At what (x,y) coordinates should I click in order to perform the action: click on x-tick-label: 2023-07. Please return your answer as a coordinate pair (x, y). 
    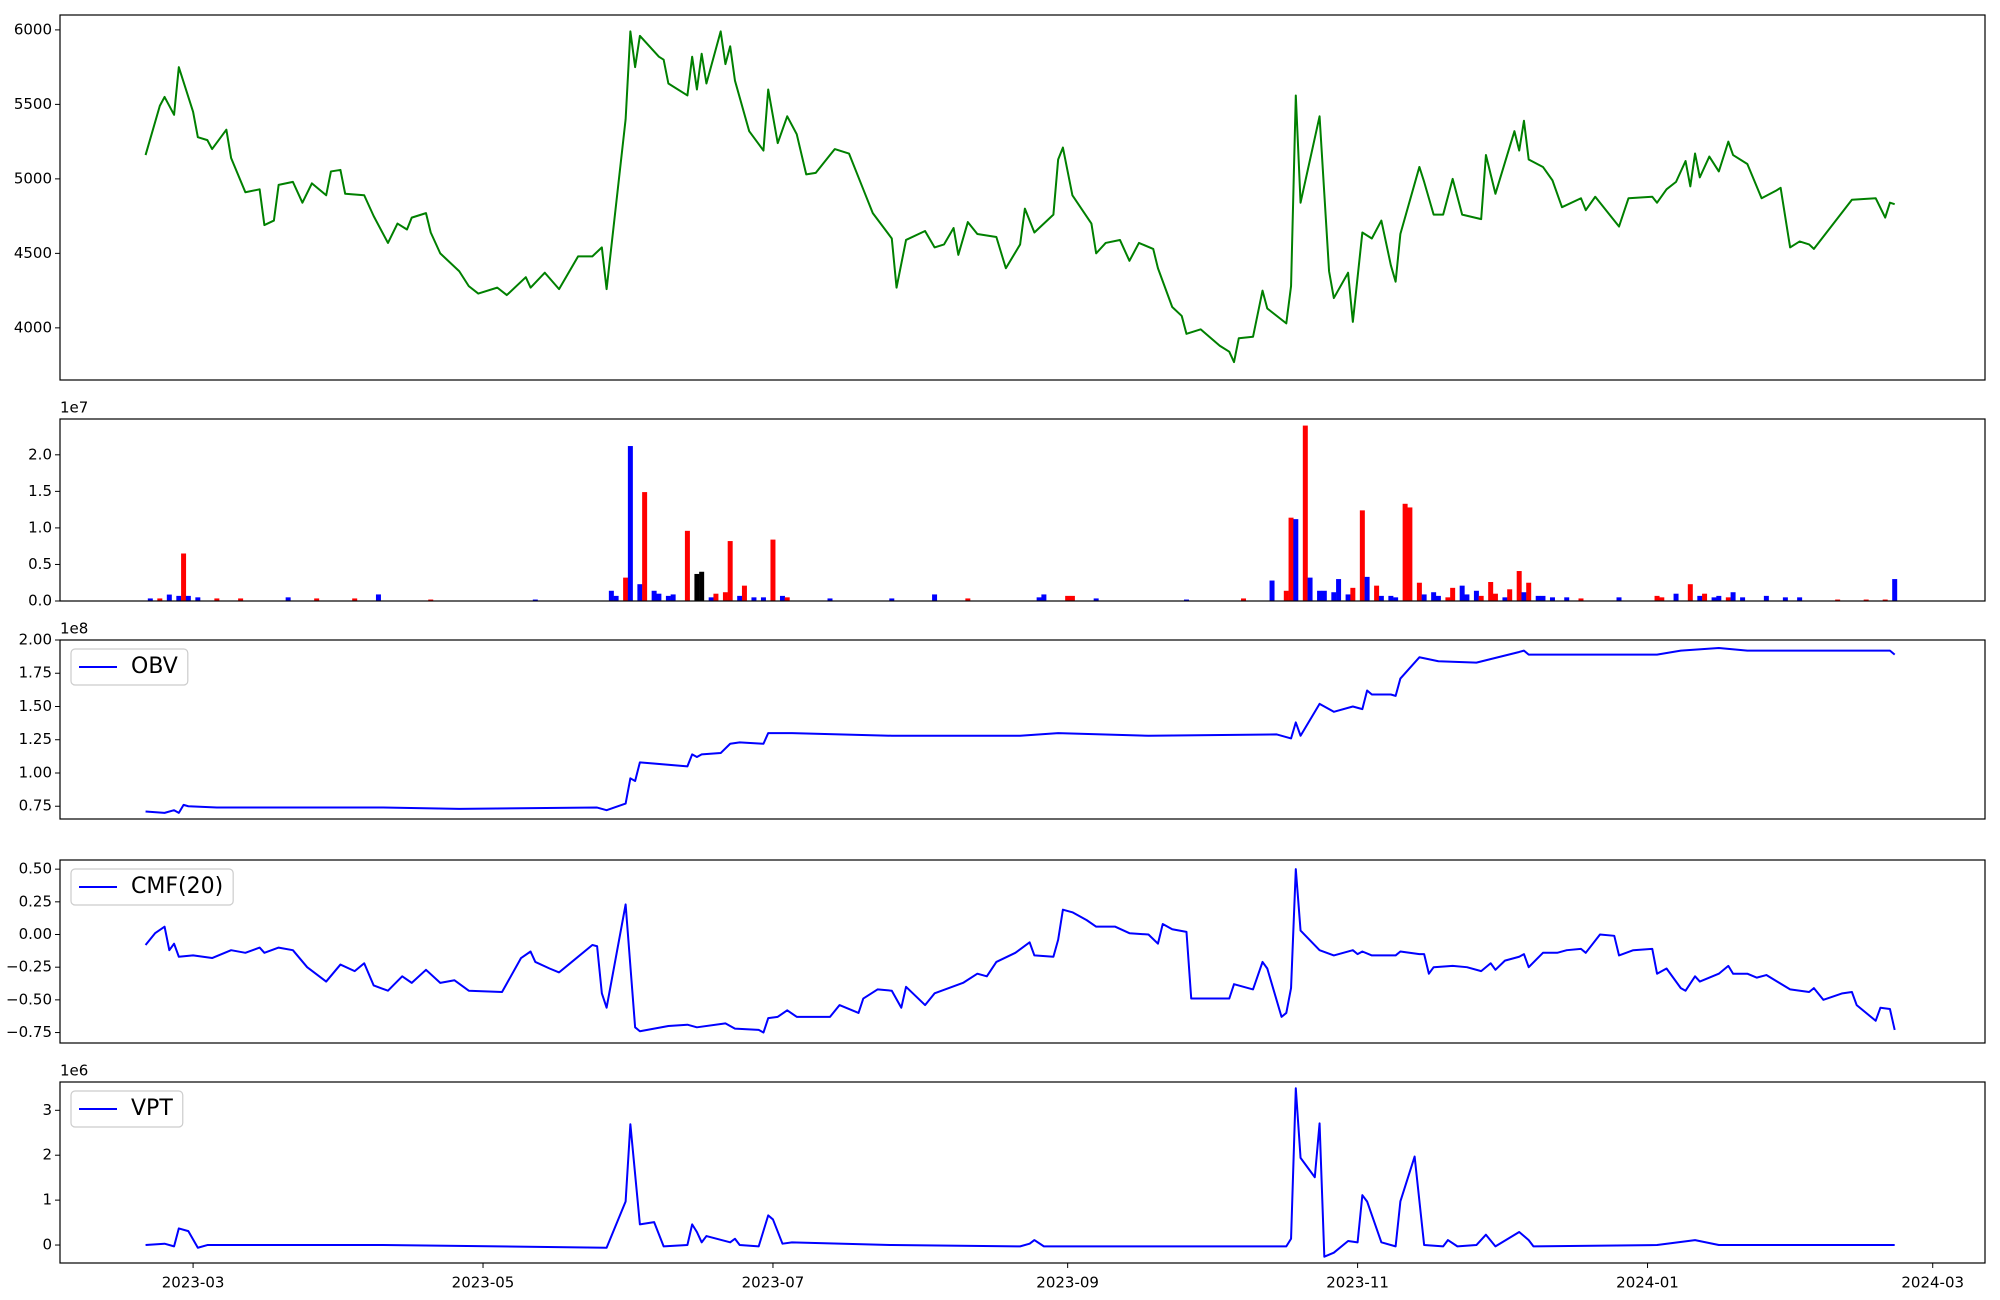
    Looking at the image, I should click on (773, 1283).